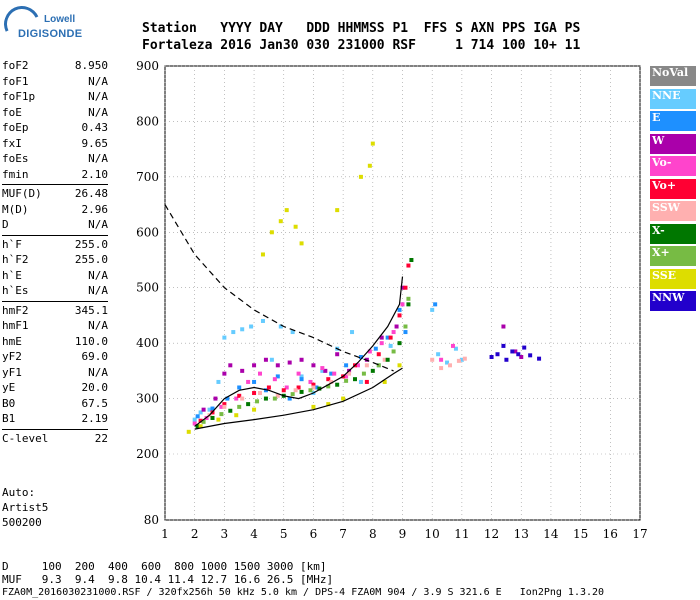 This screenshot has width=700, height=600. I want to click on param-row: M(D) 2.96, so click(55, 210).